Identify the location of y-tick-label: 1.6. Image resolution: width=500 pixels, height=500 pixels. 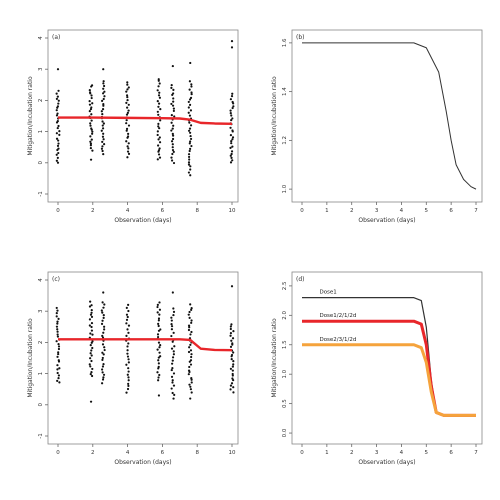
(285, 42).